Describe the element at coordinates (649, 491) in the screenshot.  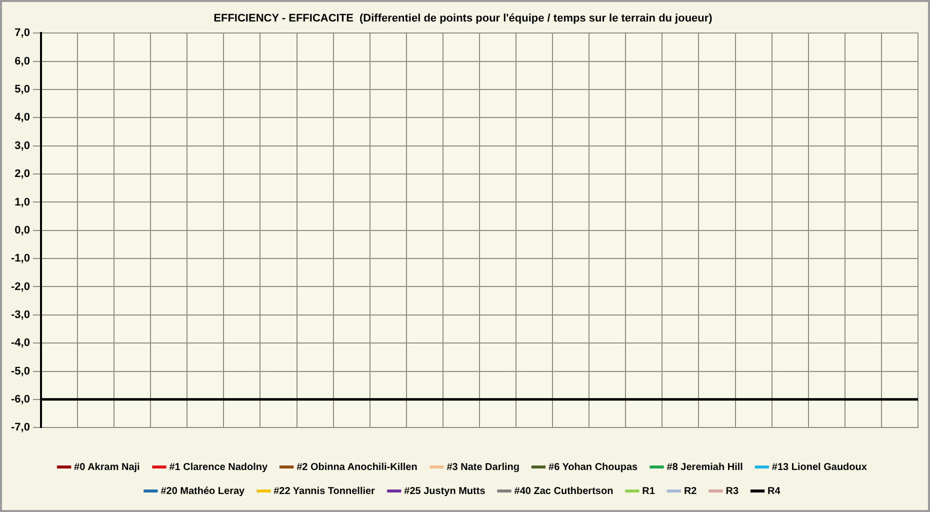
I see `legend-label: R1` at that location.